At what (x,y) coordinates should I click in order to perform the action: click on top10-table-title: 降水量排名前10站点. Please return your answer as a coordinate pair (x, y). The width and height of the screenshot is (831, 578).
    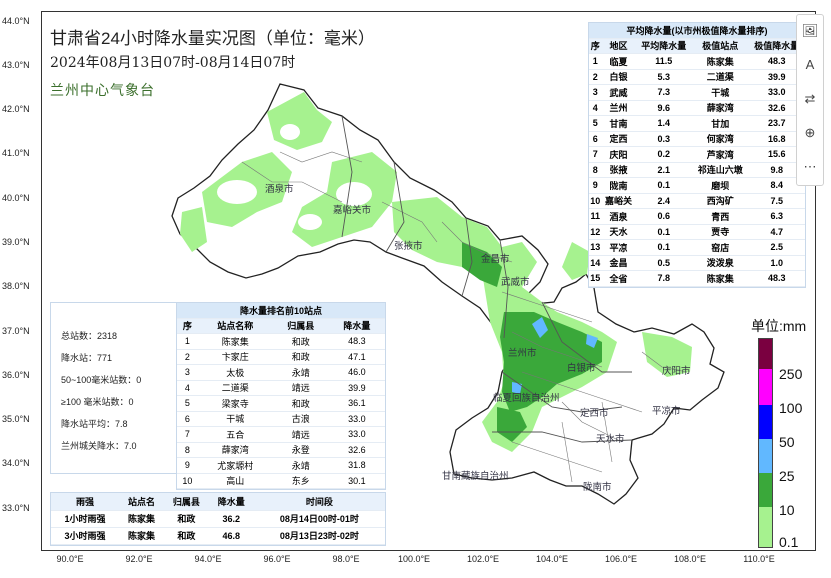
    Looking at the image, I should click on (281, 311).